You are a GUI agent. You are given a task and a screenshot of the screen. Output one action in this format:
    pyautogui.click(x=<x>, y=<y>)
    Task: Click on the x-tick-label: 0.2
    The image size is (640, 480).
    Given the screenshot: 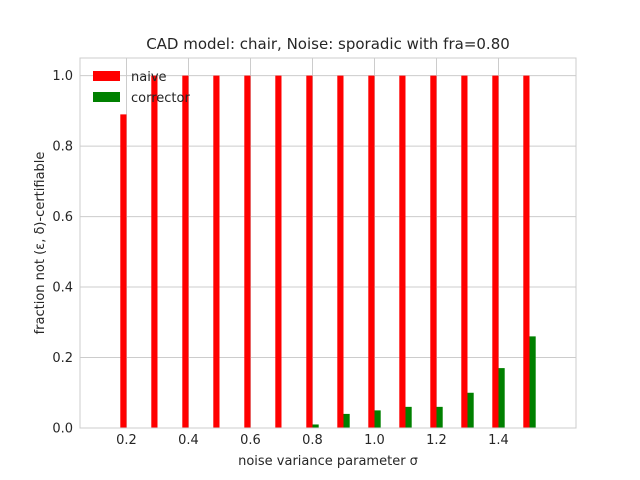 What is the action you would take?
    pyautogui.click(x=126, y=440)
    